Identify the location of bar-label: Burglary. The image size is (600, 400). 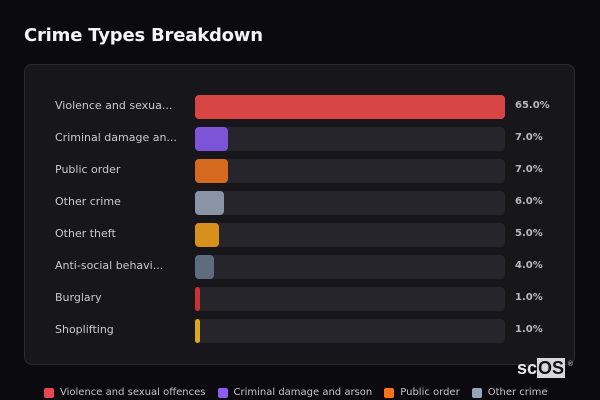
(78, 297).